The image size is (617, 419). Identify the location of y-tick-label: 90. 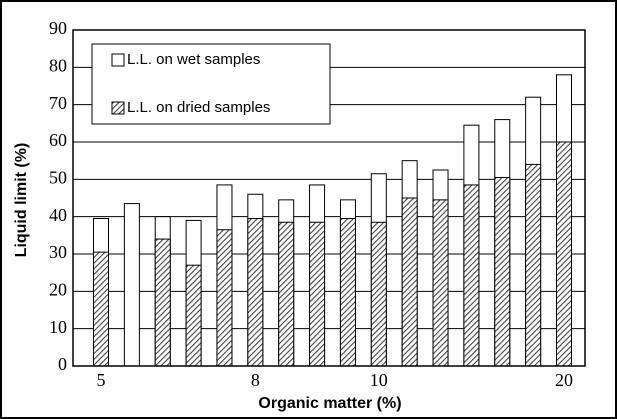
(58, 28).